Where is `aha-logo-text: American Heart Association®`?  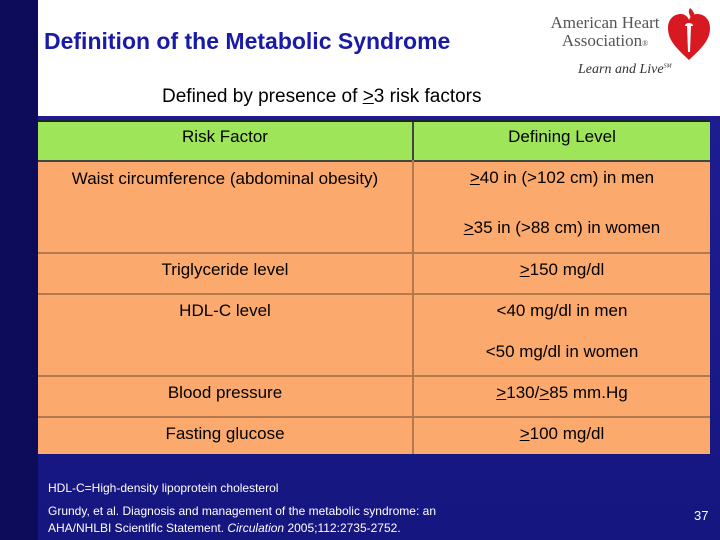
aha-logo-text: American Heart Association® is located at coordinates (605, 33).